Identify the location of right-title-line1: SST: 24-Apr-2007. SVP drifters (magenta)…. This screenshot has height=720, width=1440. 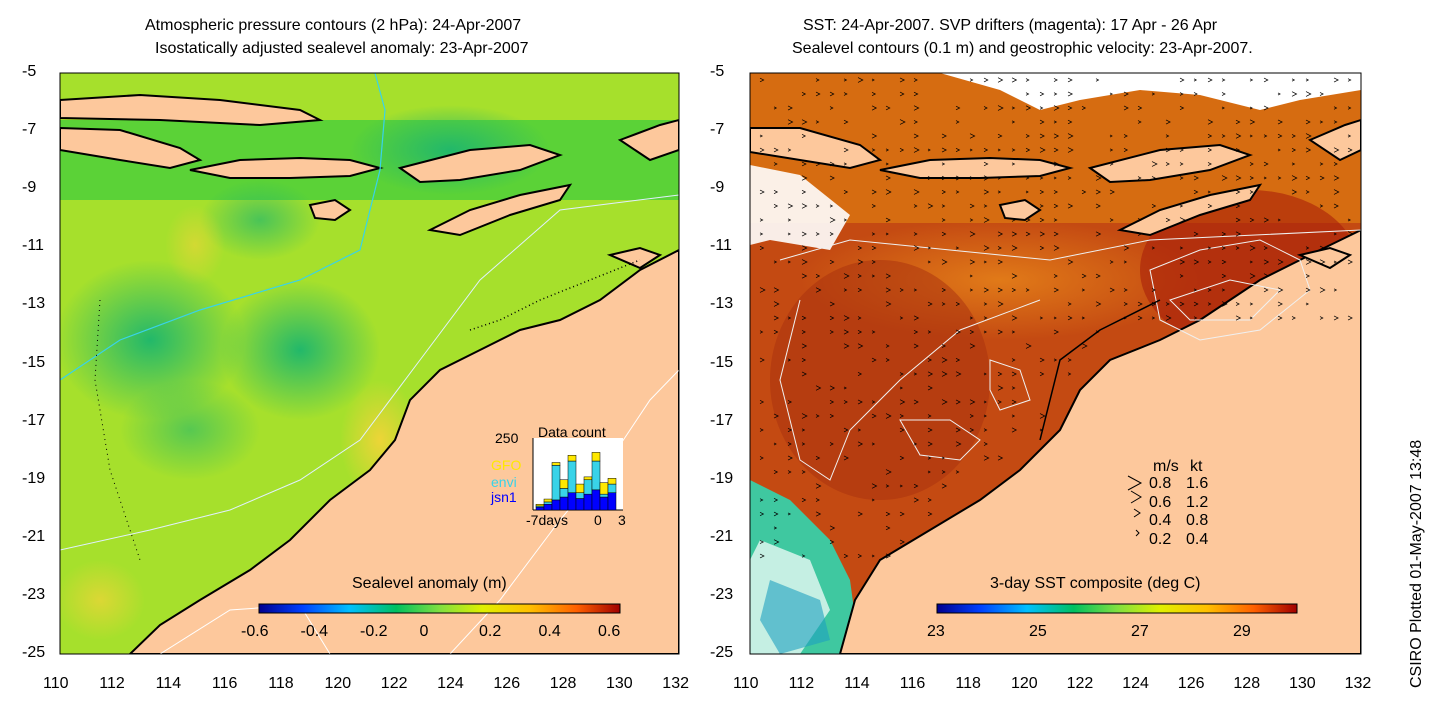
(1010, 25).